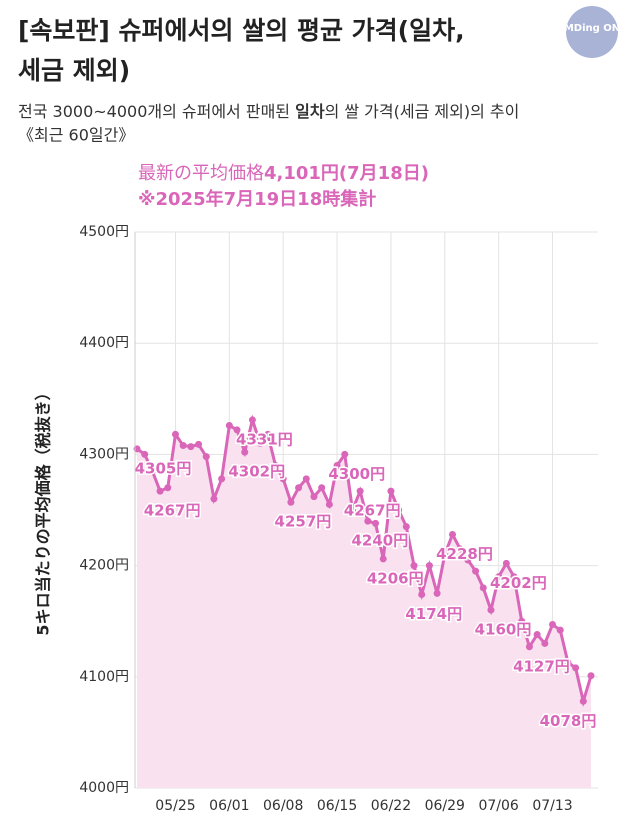 Image resolution: width=640 pixels, height=827 pixels. I want to click on subtitle: 《최근 60일간》, so click(76, 135).